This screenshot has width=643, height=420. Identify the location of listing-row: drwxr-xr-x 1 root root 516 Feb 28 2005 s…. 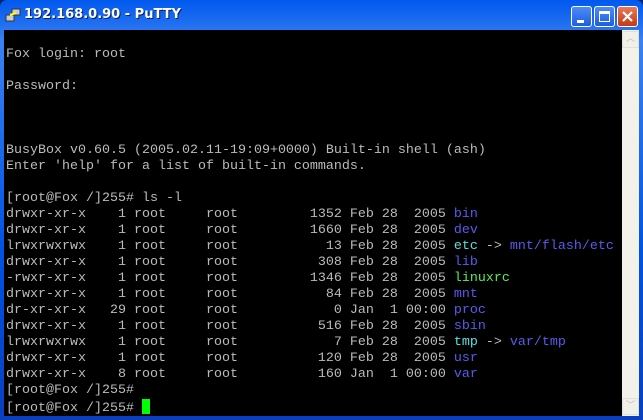
(310, 327).